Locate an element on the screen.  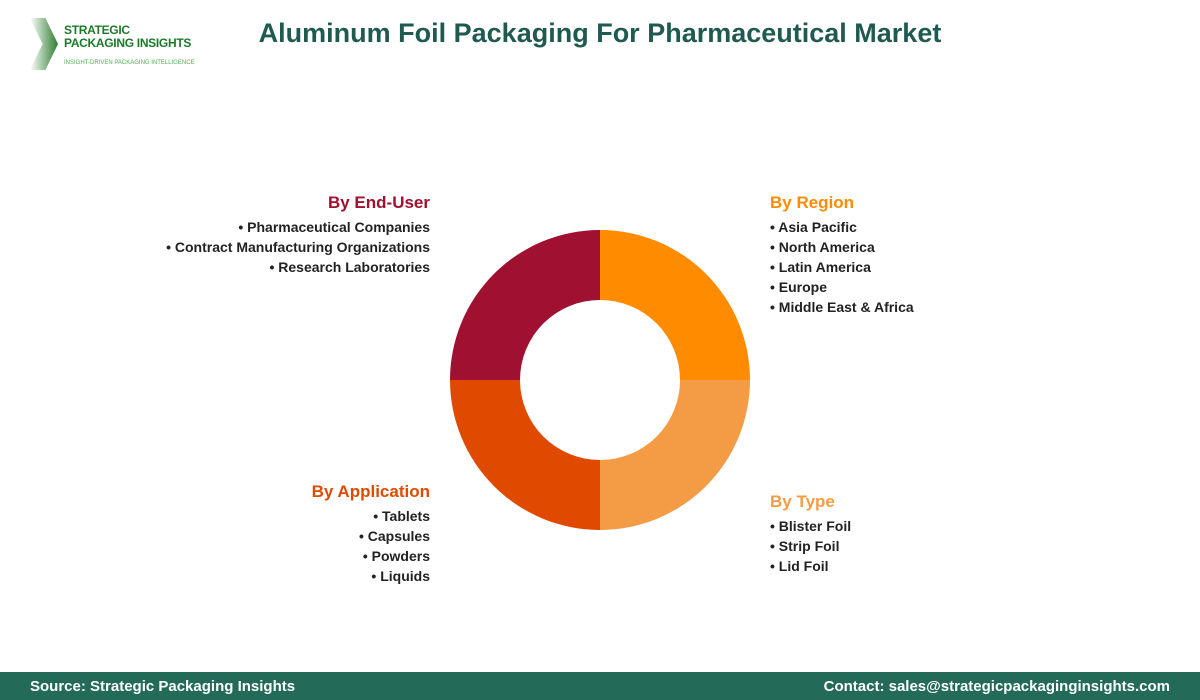
segment-item: • Blister Foil is located at coordinates (811, 526).